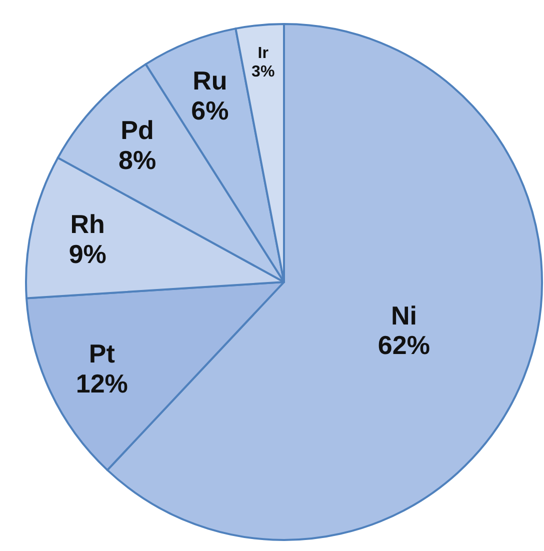 This screenshot has width=544, height=551. What do you see at coordinates (137, 159) in the screenshot?
I see `data-label: 8%` at bounding box center [137, 159].